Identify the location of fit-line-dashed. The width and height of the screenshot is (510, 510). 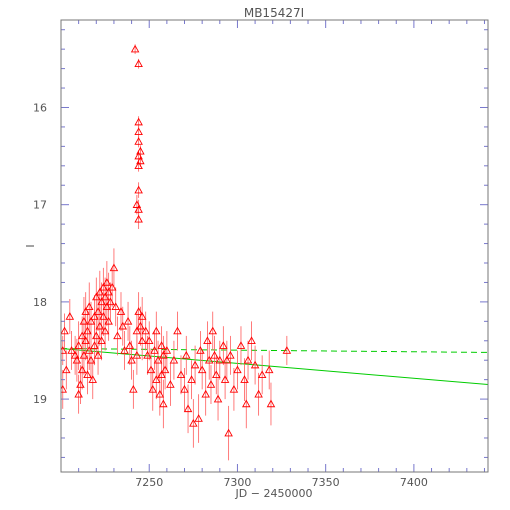
(274, 350).